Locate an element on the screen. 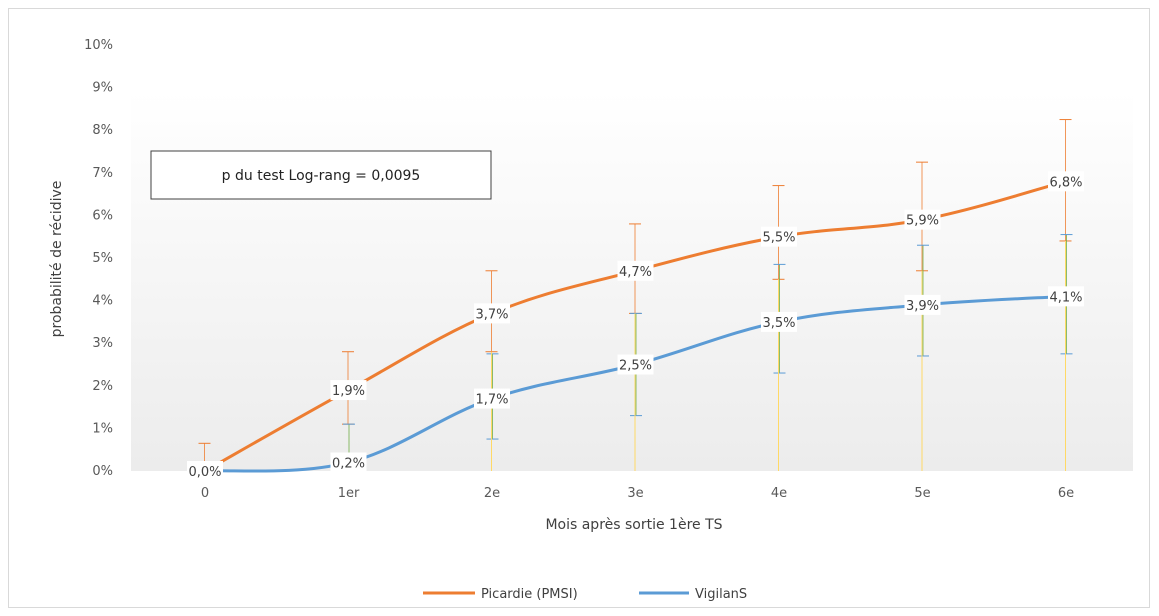  y-tick-label: 2% is located at coordinates (102, 386).